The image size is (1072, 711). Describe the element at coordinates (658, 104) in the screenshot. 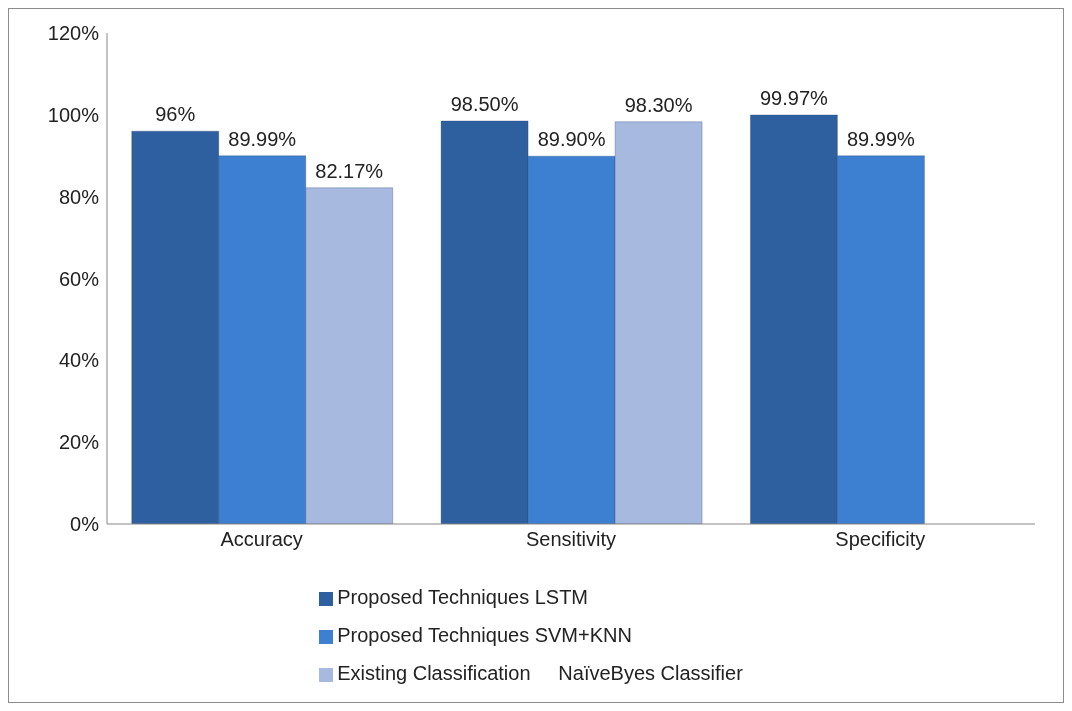

I see `data-label: 98.30%` at that location.